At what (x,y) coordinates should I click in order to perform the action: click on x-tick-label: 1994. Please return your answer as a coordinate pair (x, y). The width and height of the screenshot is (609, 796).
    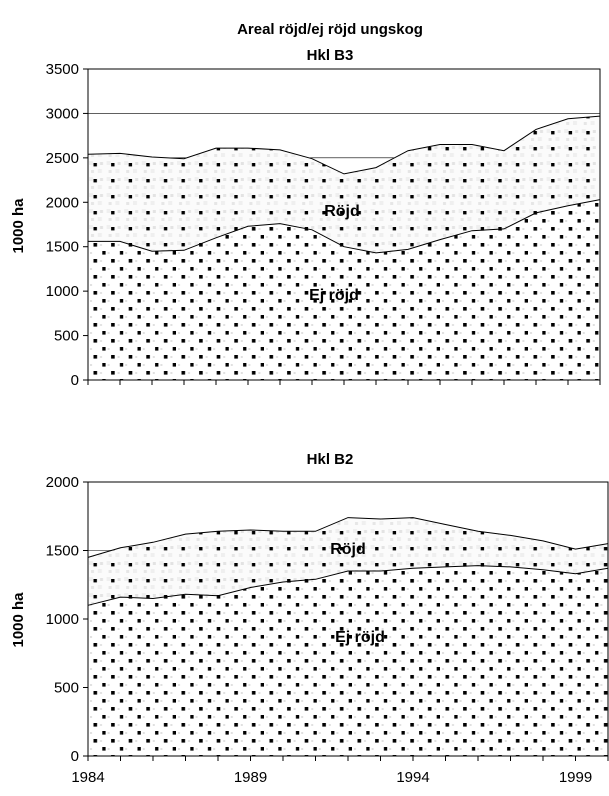
    Looking at the image, I should click on (412, 777).